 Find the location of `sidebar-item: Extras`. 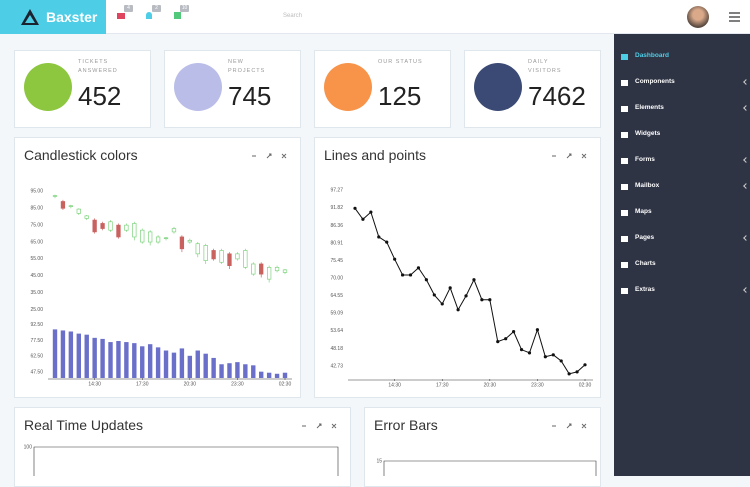

sidebar-item: Extras is located at coordinates (645, 289).